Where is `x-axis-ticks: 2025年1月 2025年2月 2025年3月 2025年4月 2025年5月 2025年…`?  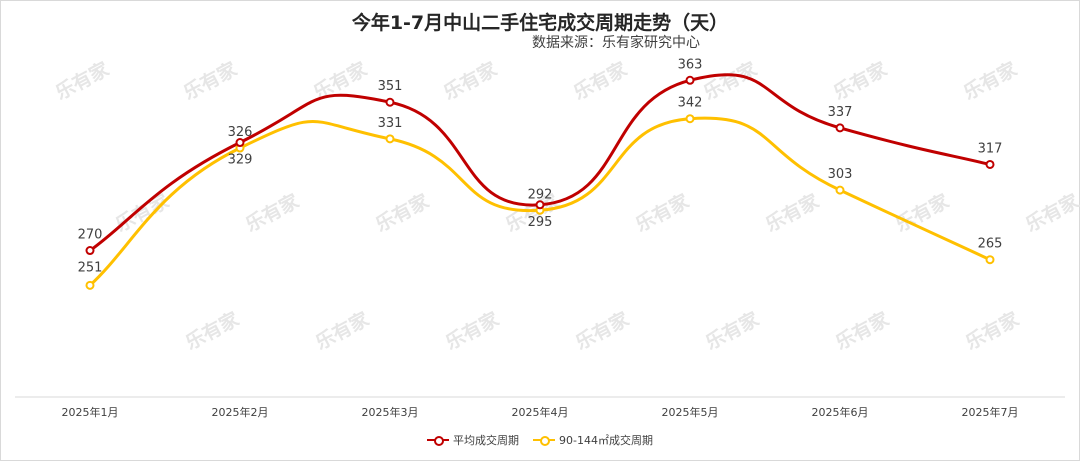
x-axis-ticks: 2025年1月 2025年2月 2025年3月 2025年4月 2025年5月 2025年… is located at coordinates (540, 412).